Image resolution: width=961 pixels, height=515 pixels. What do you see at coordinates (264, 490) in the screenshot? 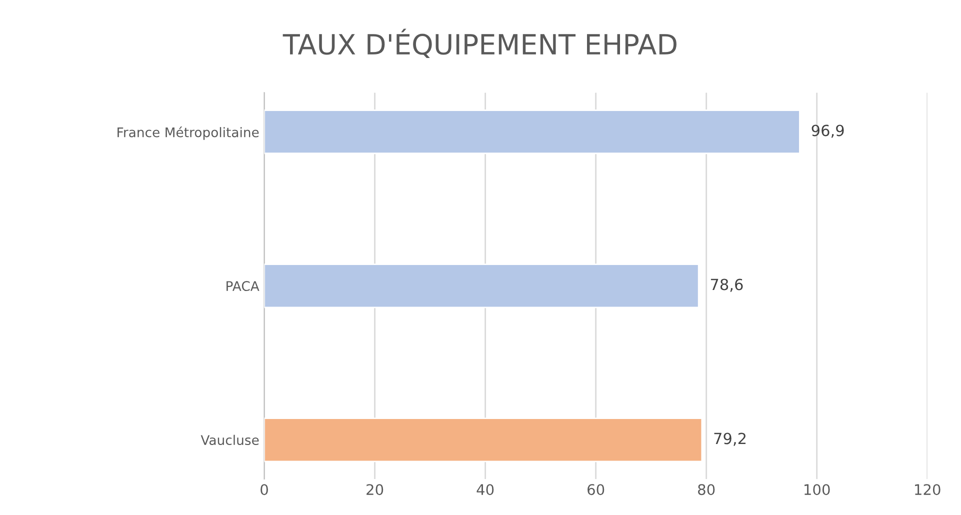
I see `x-tick-label: 0` at bounding box center [264, 490].